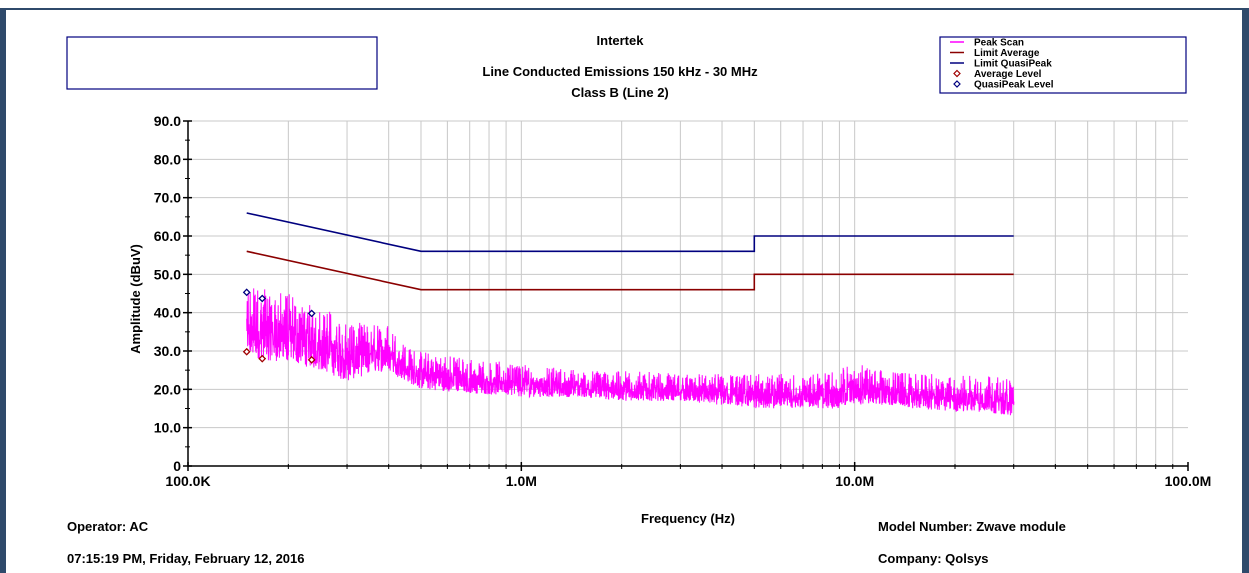 Image resolution: width=1249 pixels, height=573 pixels. Describe the element at coordinates (933, 558) in the screenshot. I see `company-label: Company: Qolsys` at that location.